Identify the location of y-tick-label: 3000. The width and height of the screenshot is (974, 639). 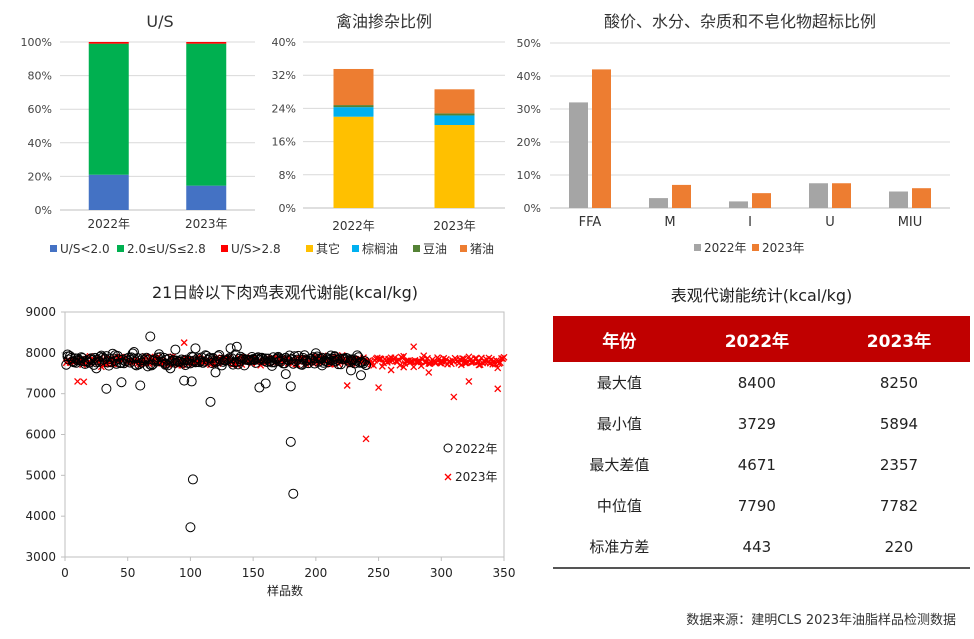
(40, 557).